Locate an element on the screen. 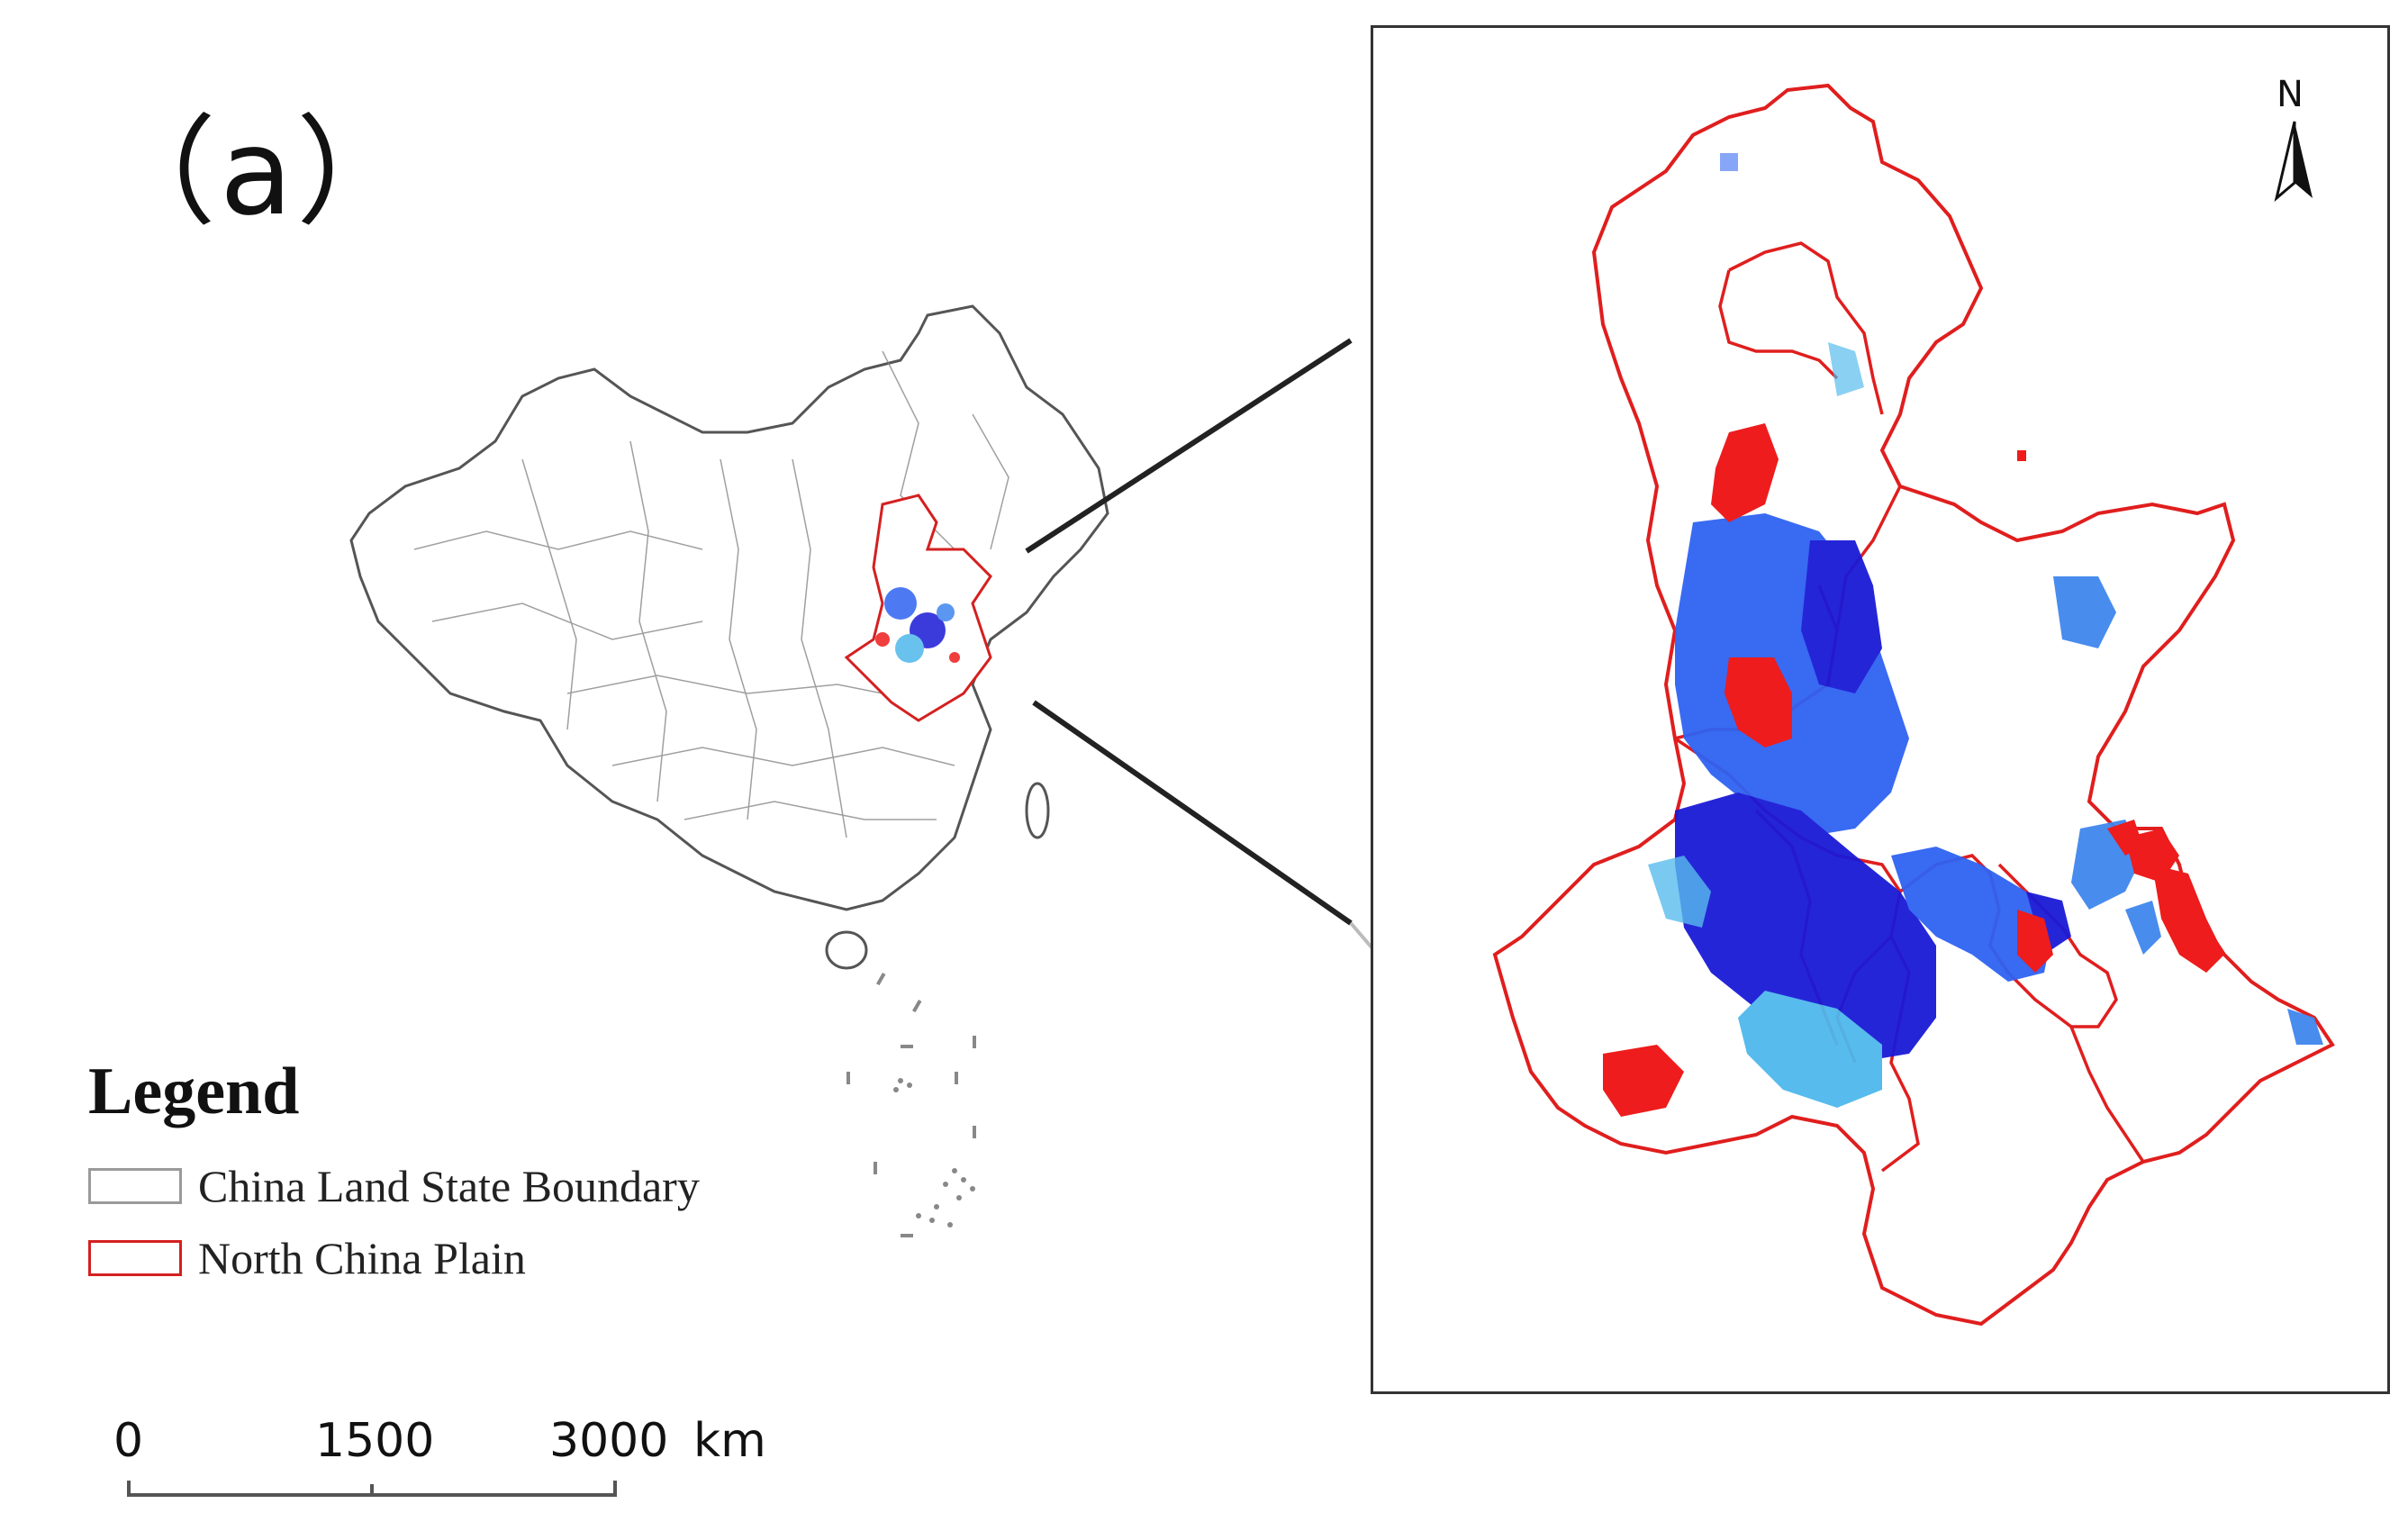 This screenshot has width=2408, height=1531. legend-label-north-china-plain: North China Plain is located at coordinates (362, 1258).